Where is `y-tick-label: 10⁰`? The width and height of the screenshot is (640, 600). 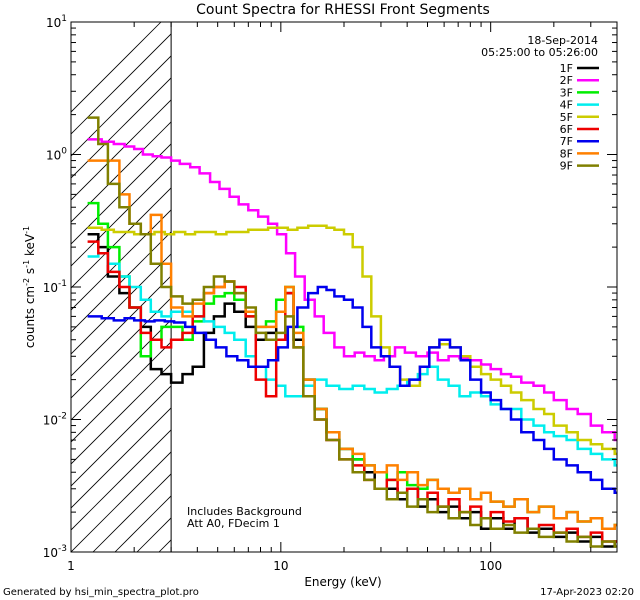 y-tick-label: 10⁰ is located at coordinates (56, 155).